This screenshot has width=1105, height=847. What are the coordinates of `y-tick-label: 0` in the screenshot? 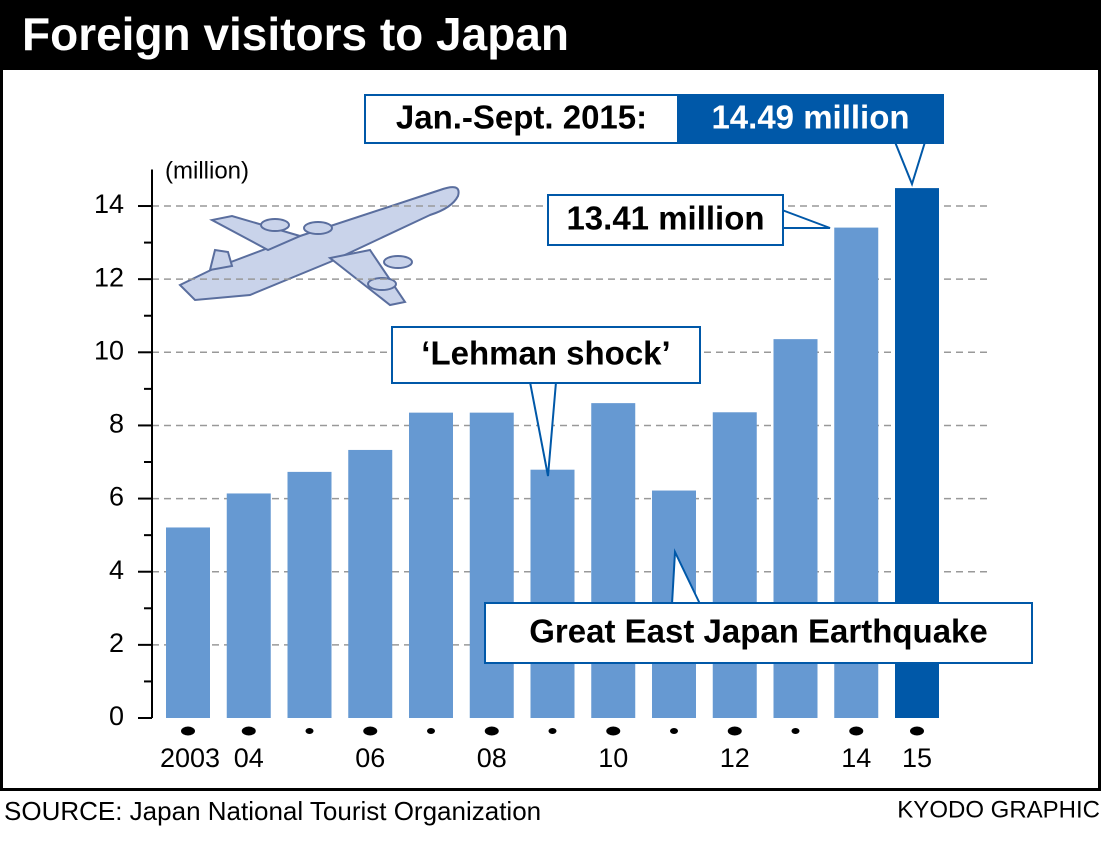 It's located at (116, 716).